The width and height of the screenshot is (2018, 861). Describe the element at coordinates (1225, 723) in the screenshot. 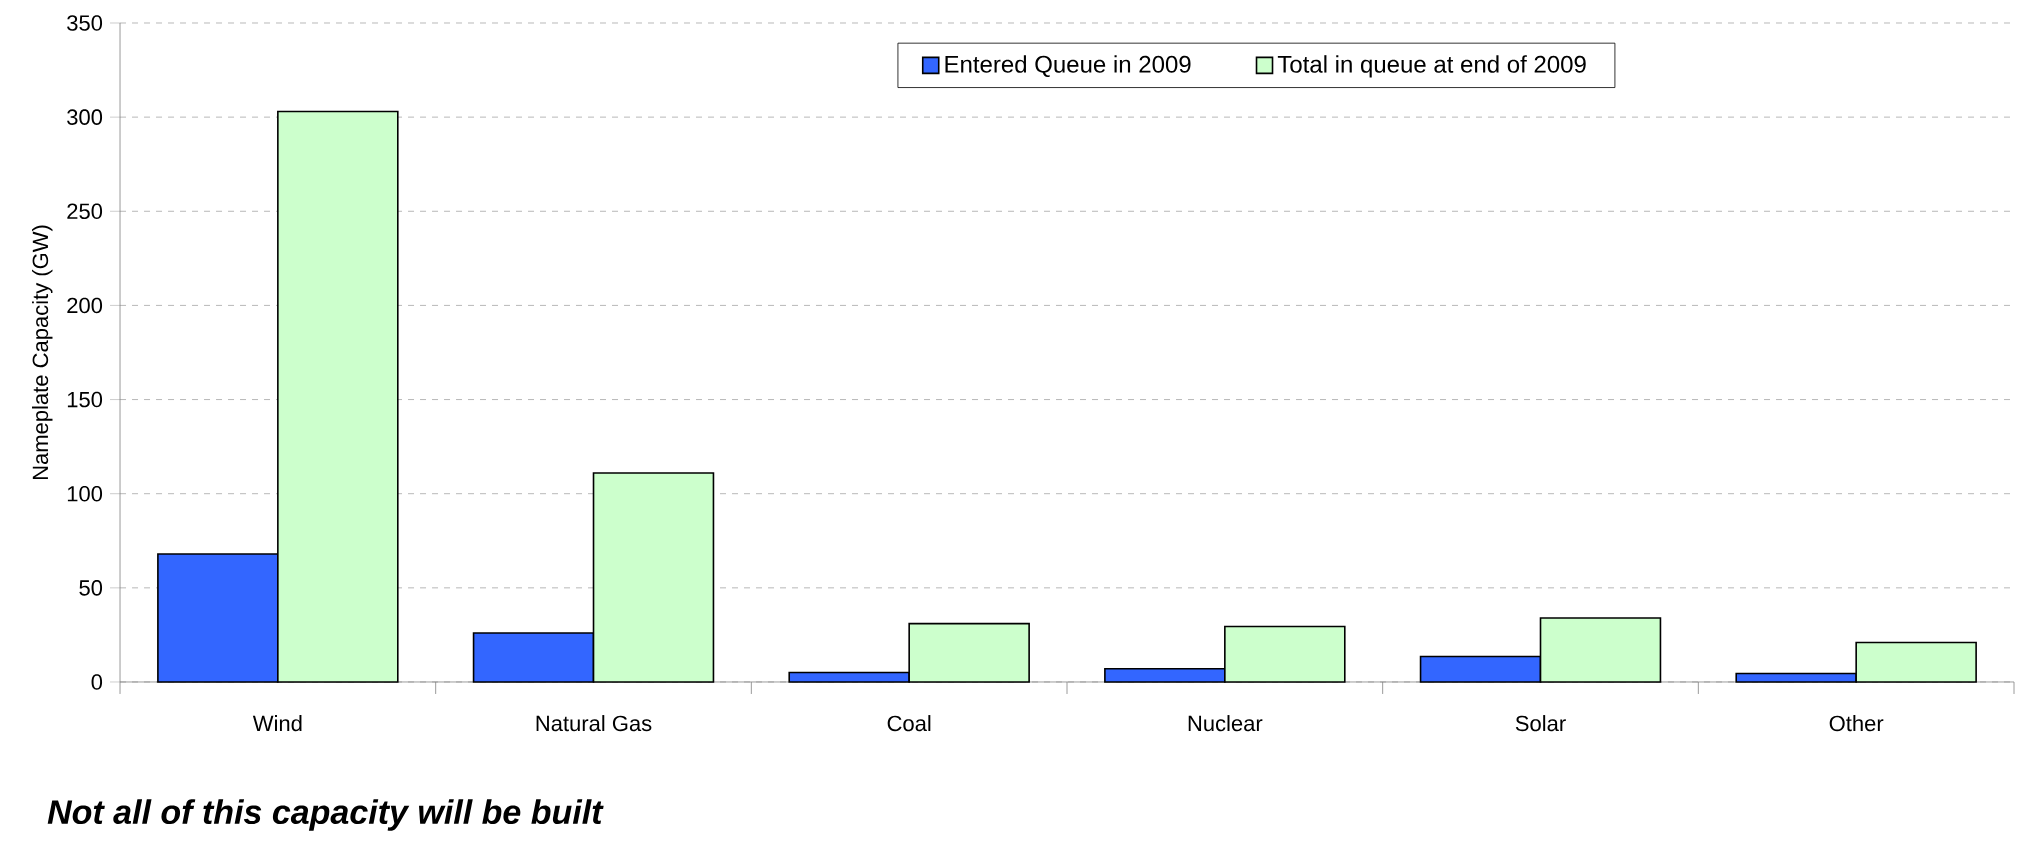

I see `x-tick-label: Nuclear` at that location.